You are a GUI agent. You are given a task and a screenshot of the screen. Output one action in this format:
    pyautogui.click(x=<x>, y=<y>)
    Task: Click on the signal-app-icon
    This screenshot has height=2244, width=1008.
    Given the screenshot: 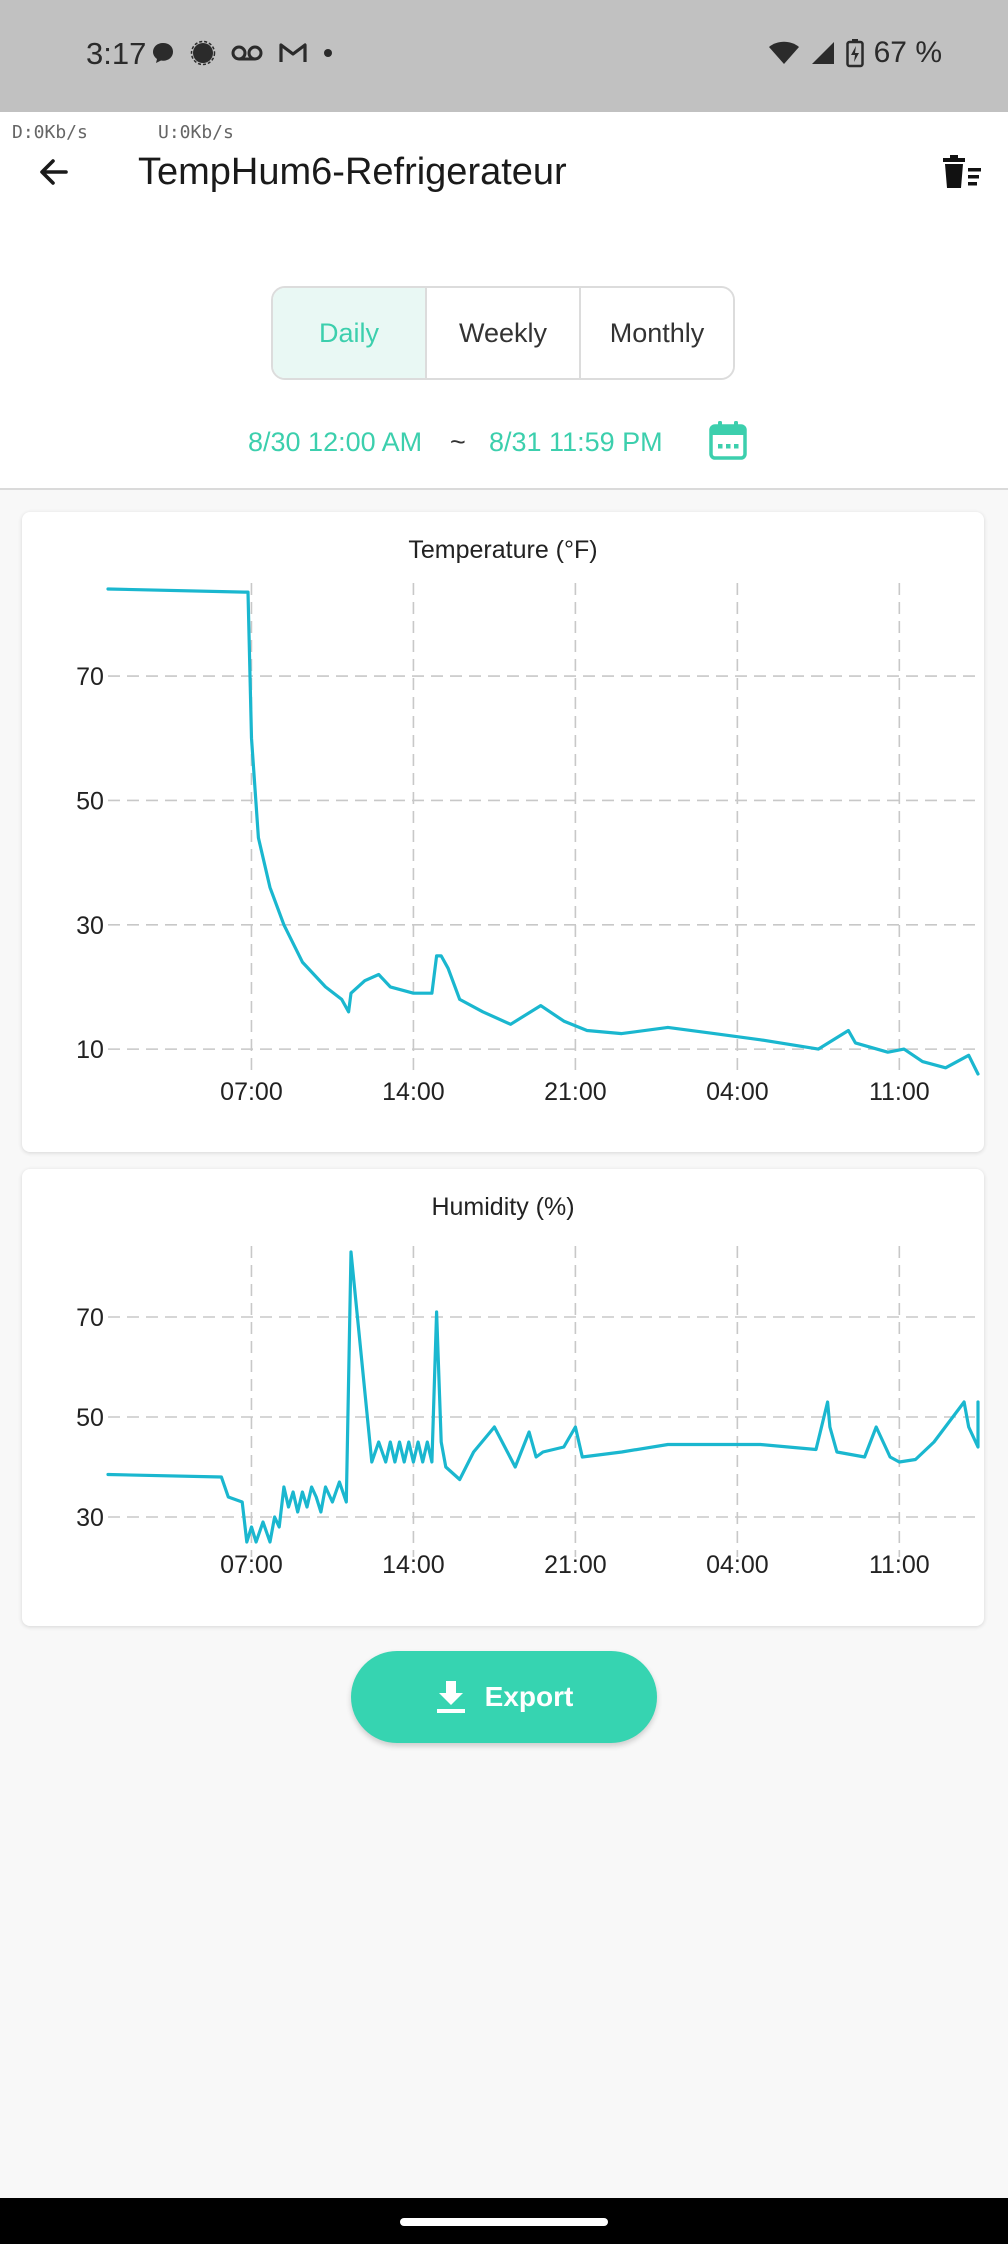 What is the action you would take?
    pyautogui.click(x=203, y=53)
    